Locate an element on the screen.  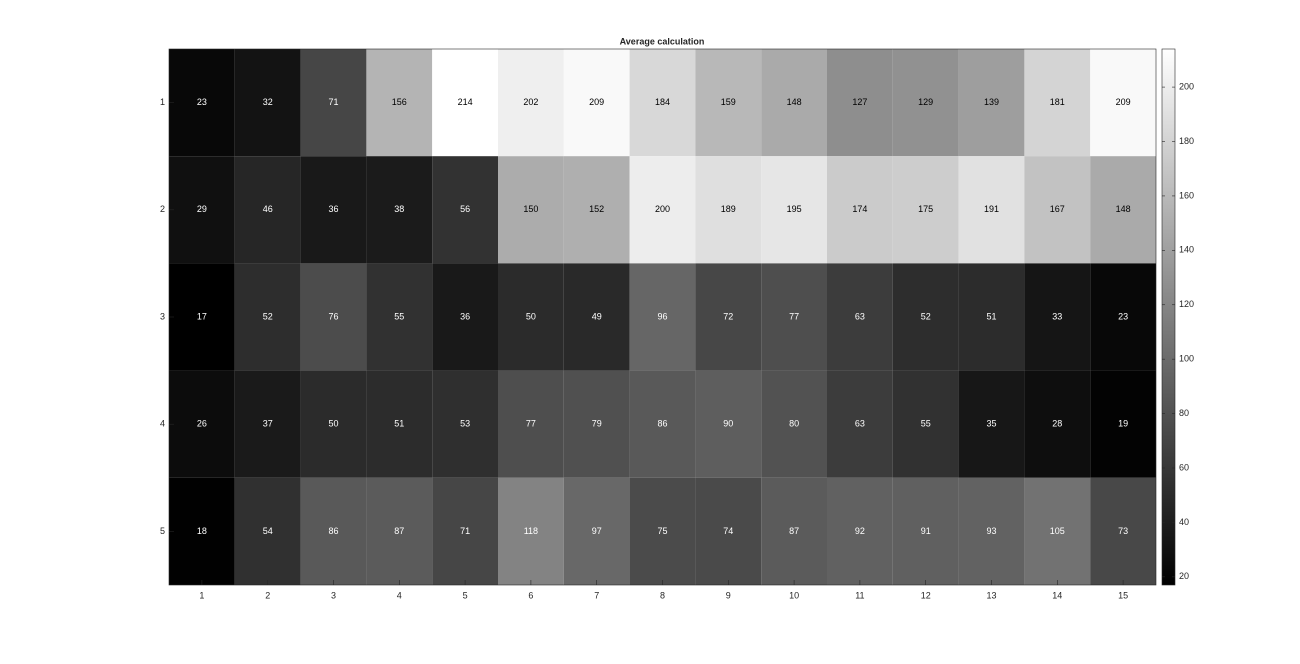
cell-label: 74 is located at coordinates (728, 531).